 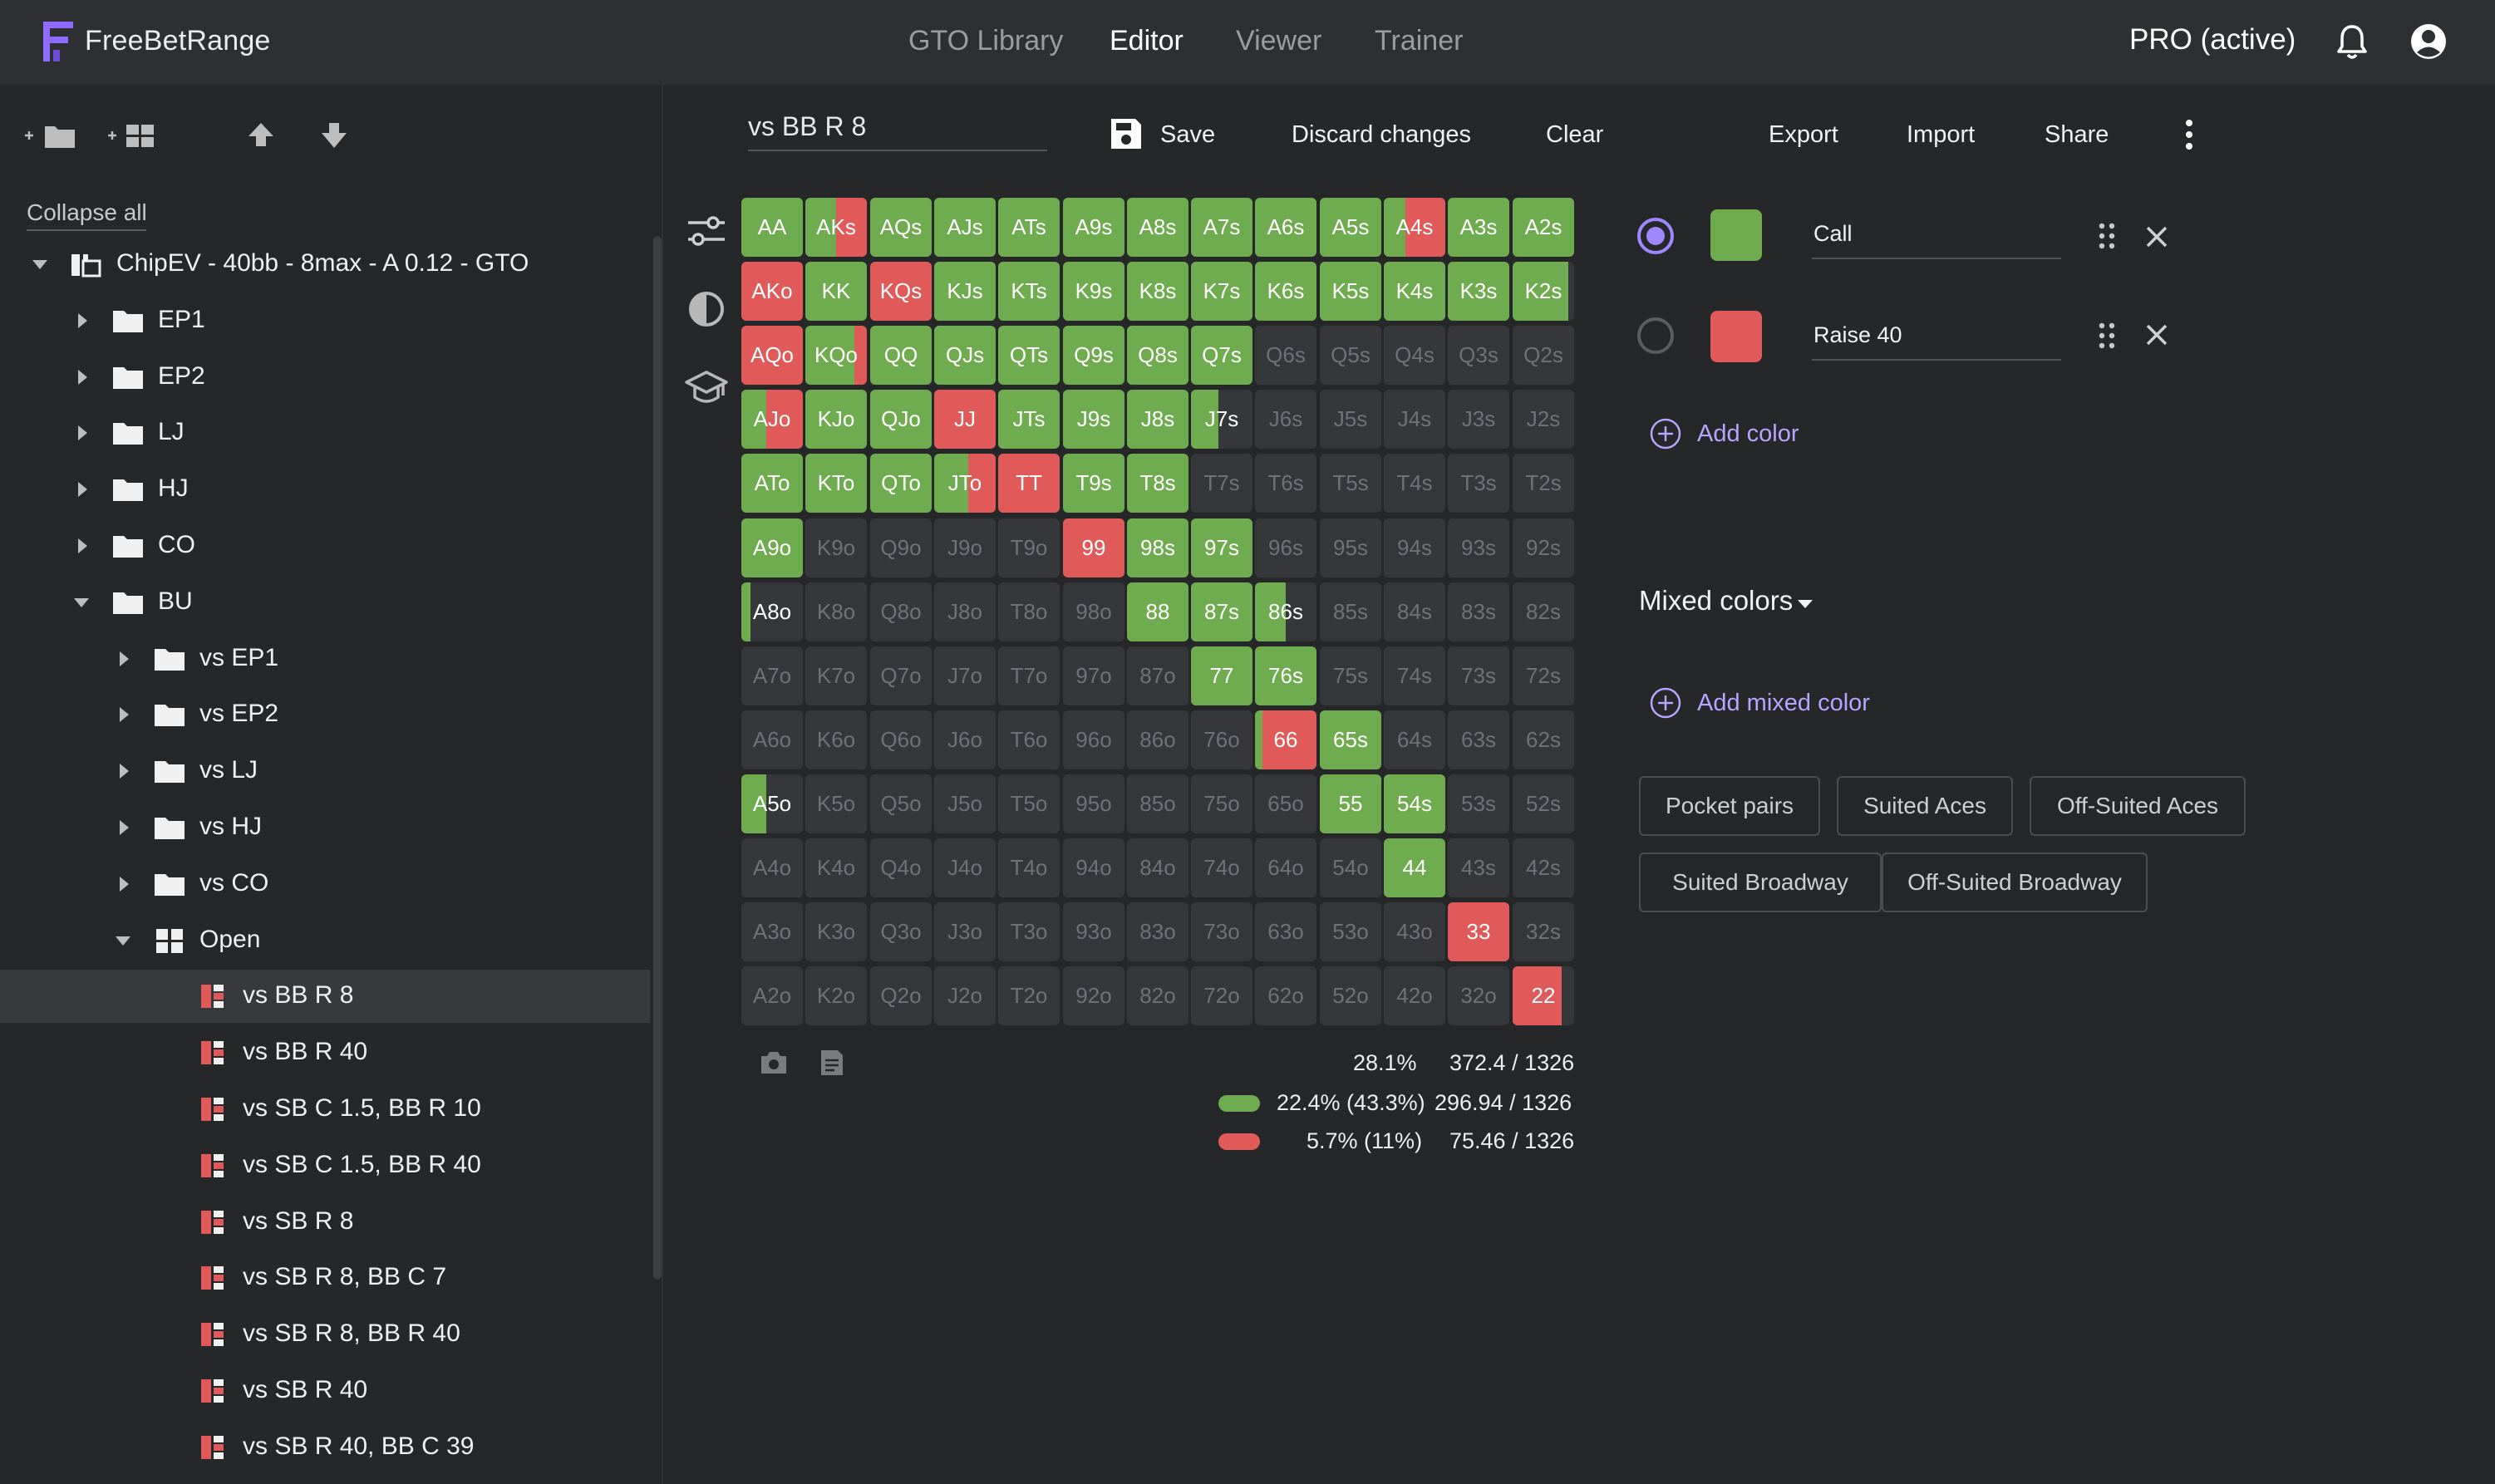 What do you see at coordinates (132, 135) in the screenshot?
I see `add-range-icon` at bounding box center [132, 135].